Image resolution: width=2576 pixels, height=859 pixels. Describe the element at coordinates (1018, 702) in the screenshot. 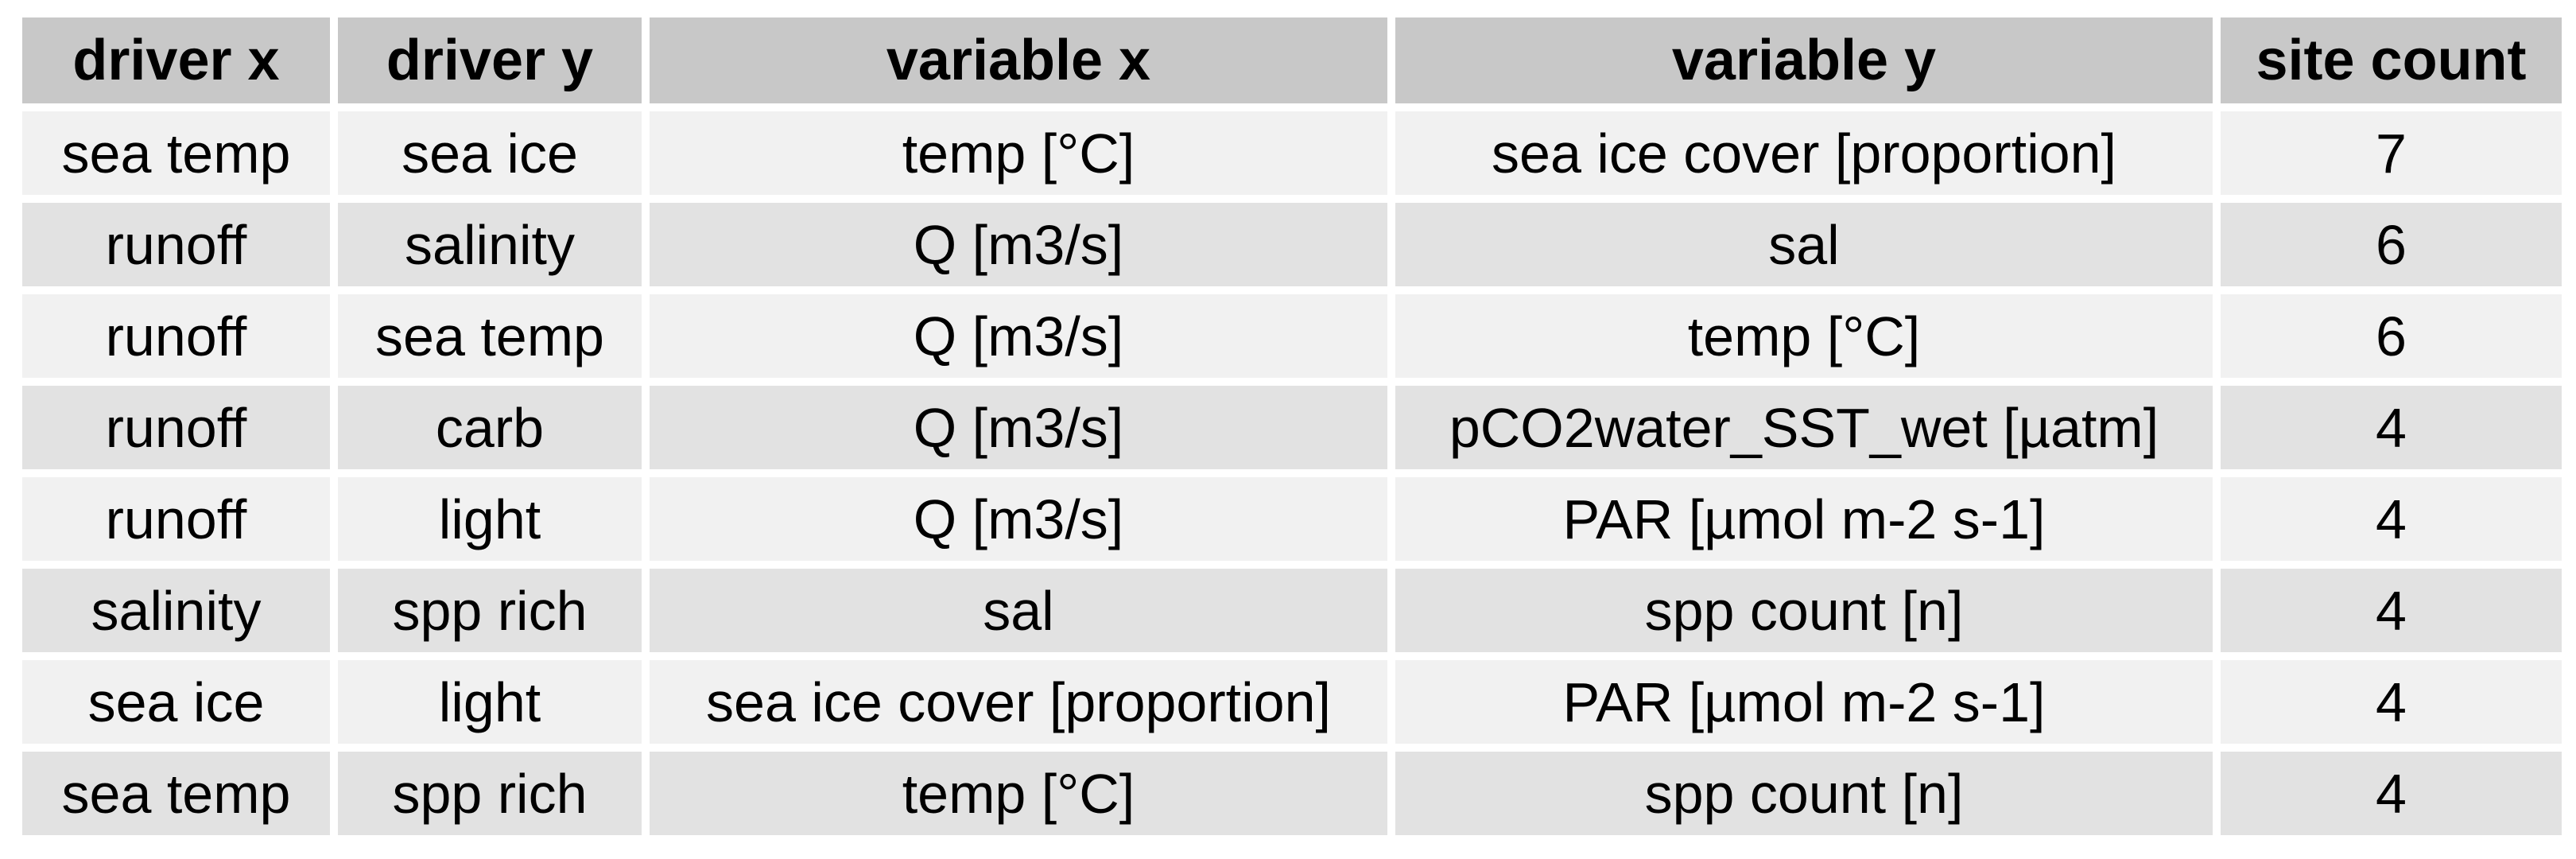

I see `cell-variable-x: sea ice cover [proportion]` at that location.